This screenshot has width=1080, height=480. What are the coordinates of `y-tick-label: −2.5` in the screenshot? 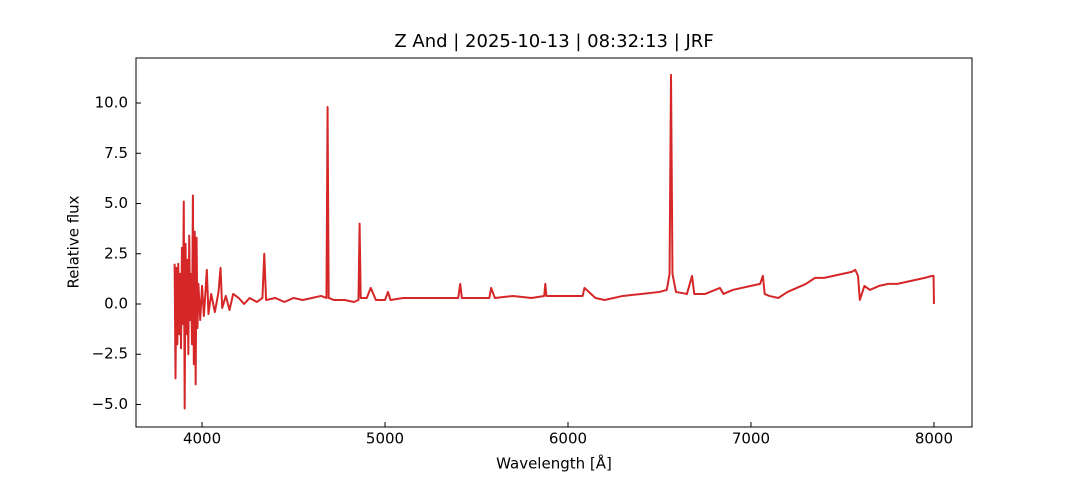 It's located at (110, 354).